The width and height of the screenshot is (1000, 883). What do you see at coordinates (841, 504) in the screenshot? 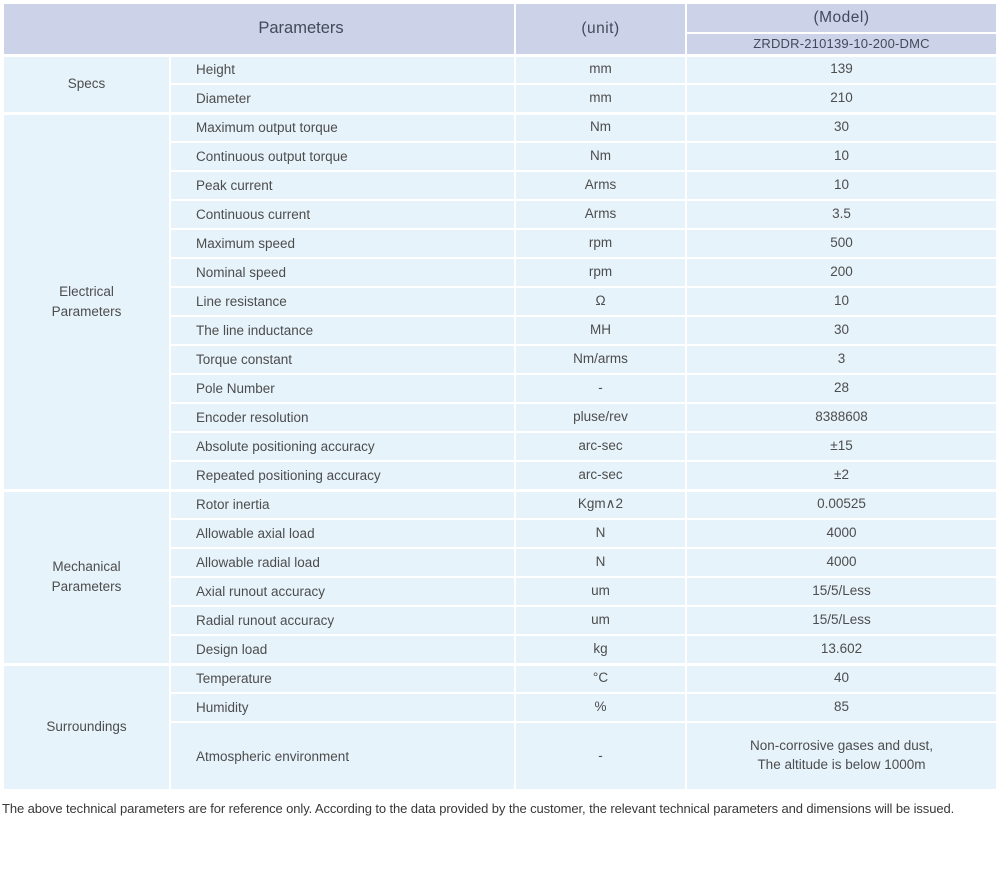
I see `value-cell: 0.00525` at bounding box center [841, 504].